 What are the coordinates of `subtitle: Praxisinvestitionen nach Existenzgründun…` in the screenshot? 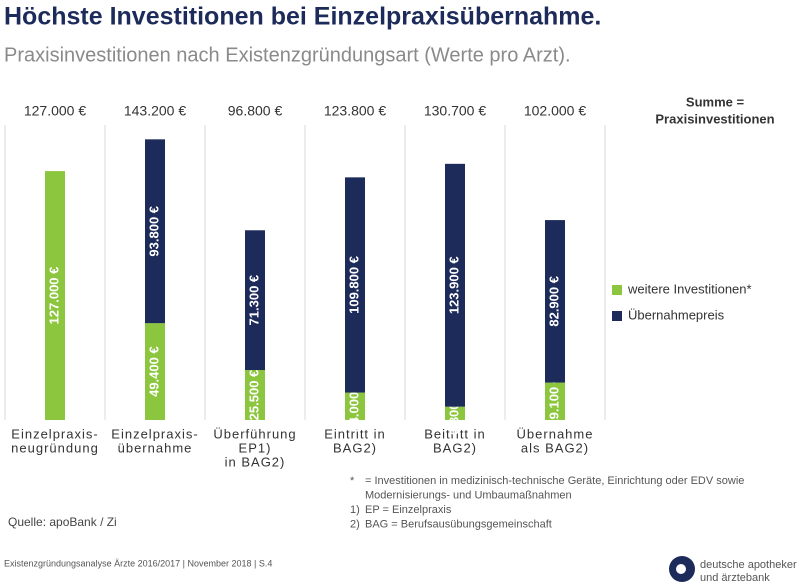 It's located at (287, 55).